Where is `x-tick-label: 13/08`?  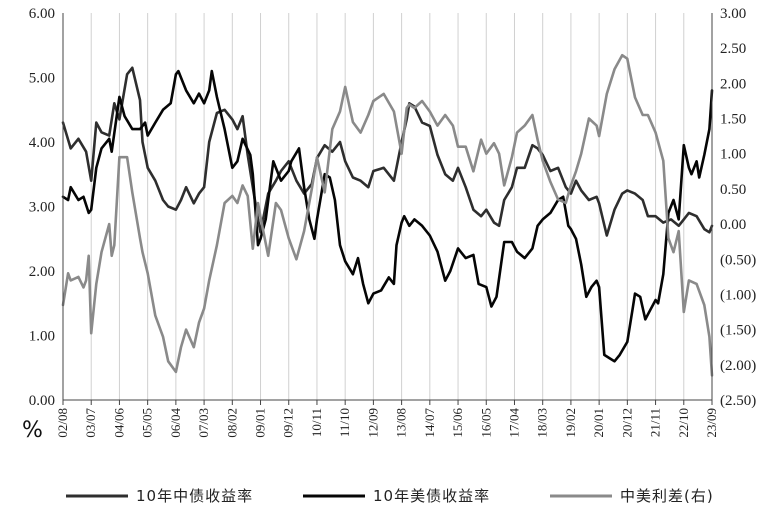
x-tick-label: 13/08 is located at coordinates (401, 423).